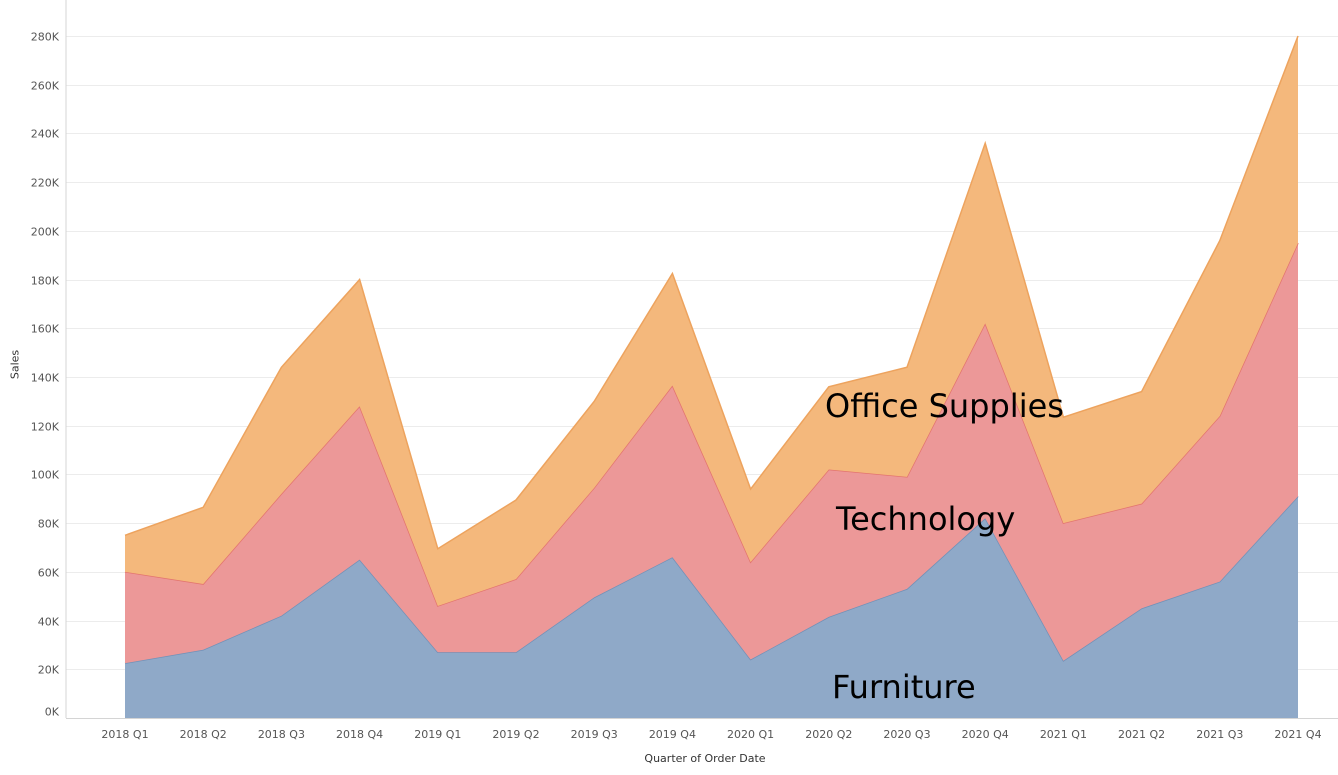  I want to click on x-tick-label: 2019 Q4, so click(672, 734).